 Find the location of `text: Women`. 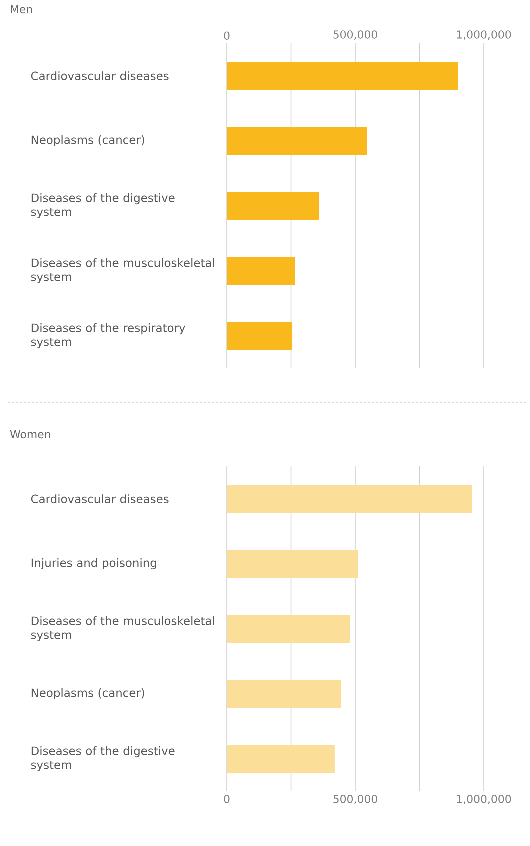

text: Women is located at coordinates (30, 434).